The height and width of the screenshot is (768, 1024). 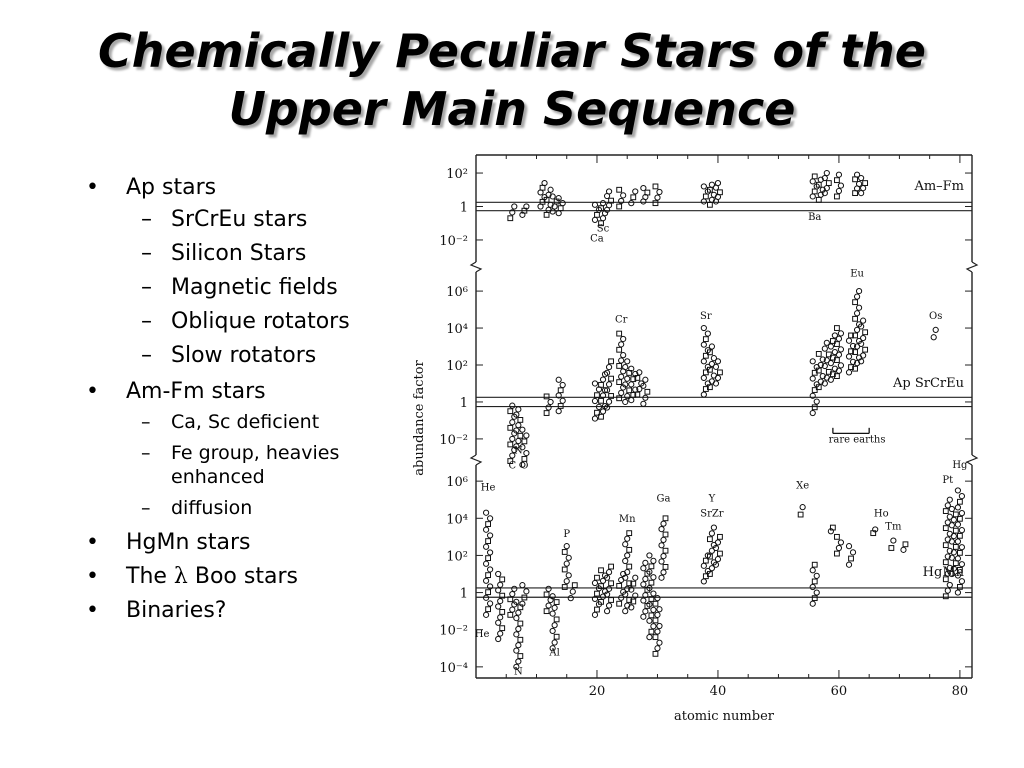 I want to click on element-label: Cr, so click(x=621, y=320).